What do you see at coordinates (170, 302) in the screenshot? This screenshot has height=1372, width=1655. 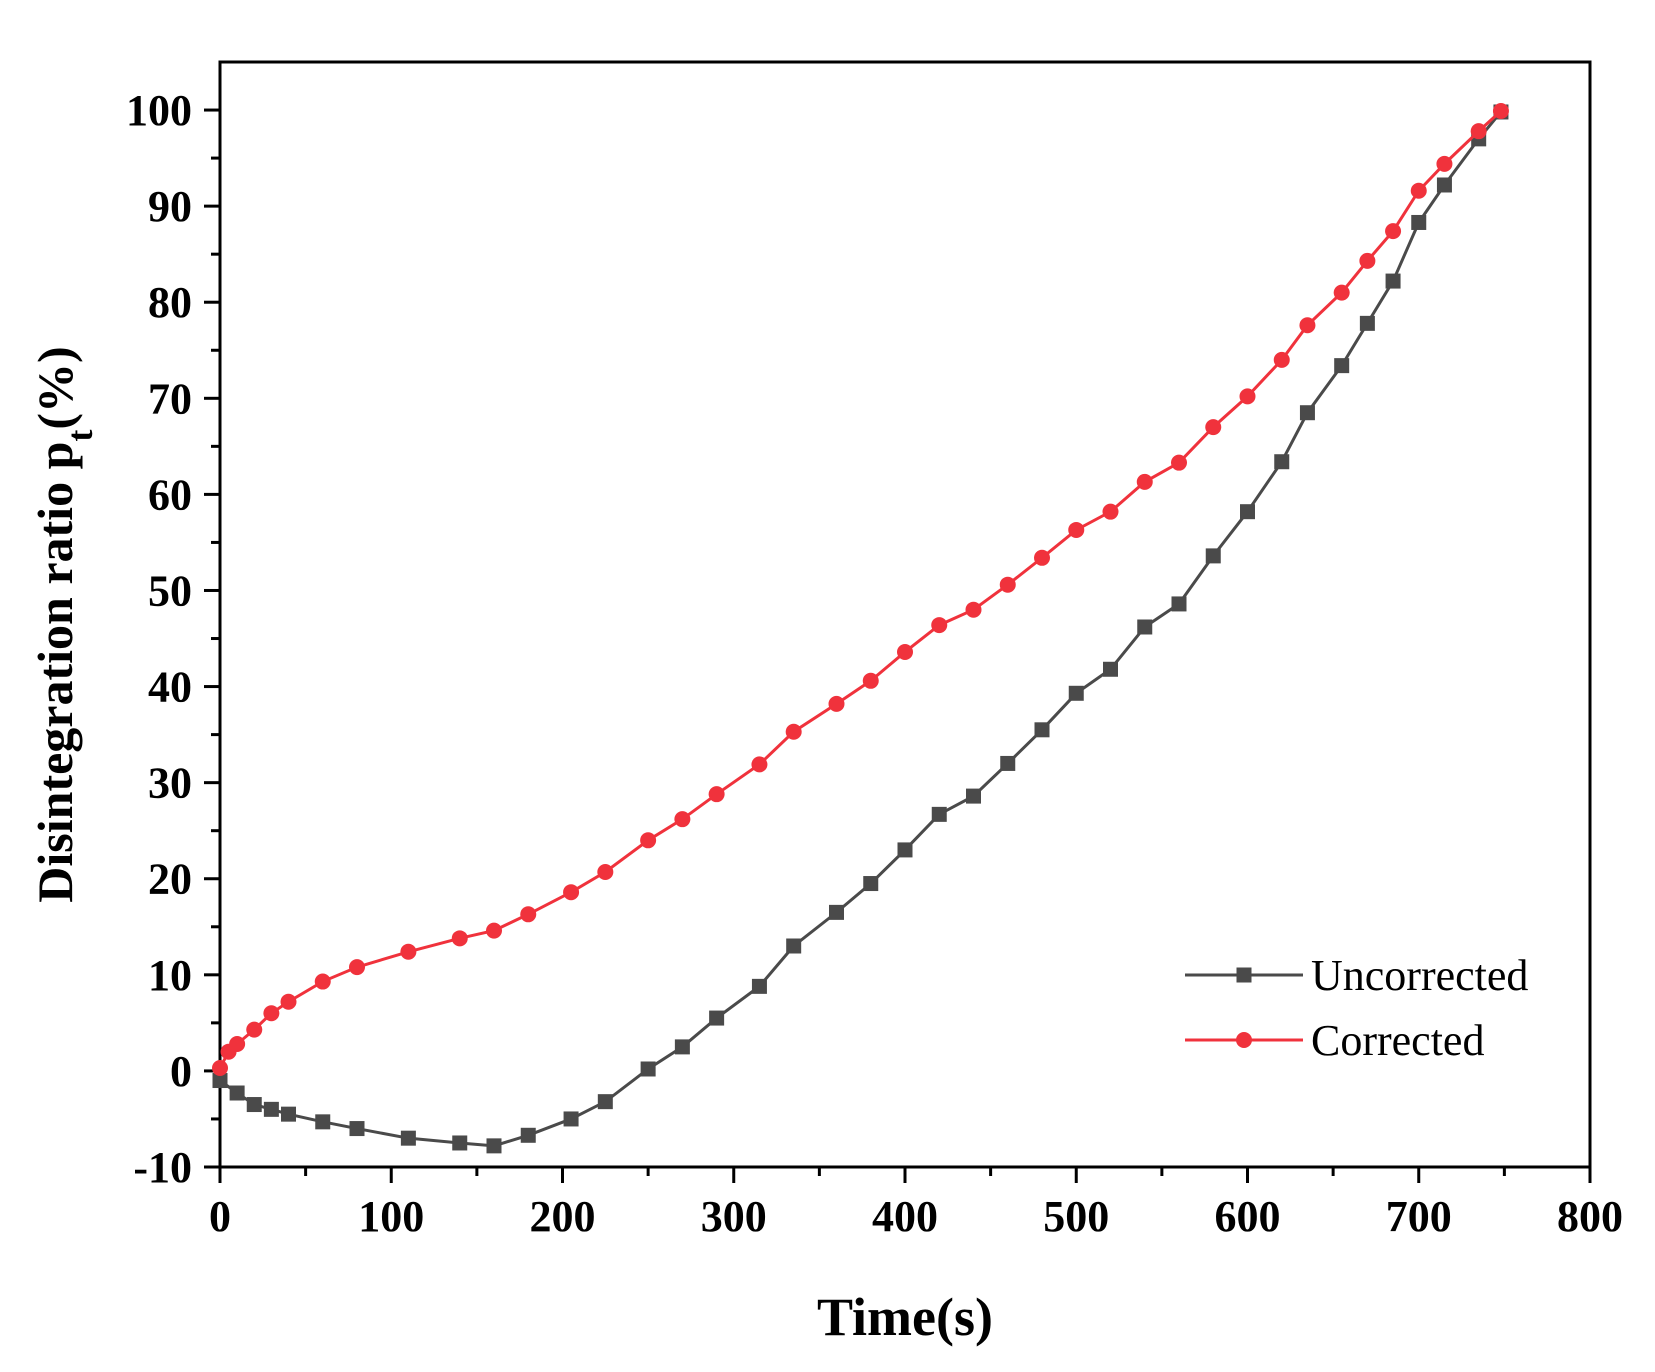 I see `y-tick-label: 80` at bounding box center [170, 302].